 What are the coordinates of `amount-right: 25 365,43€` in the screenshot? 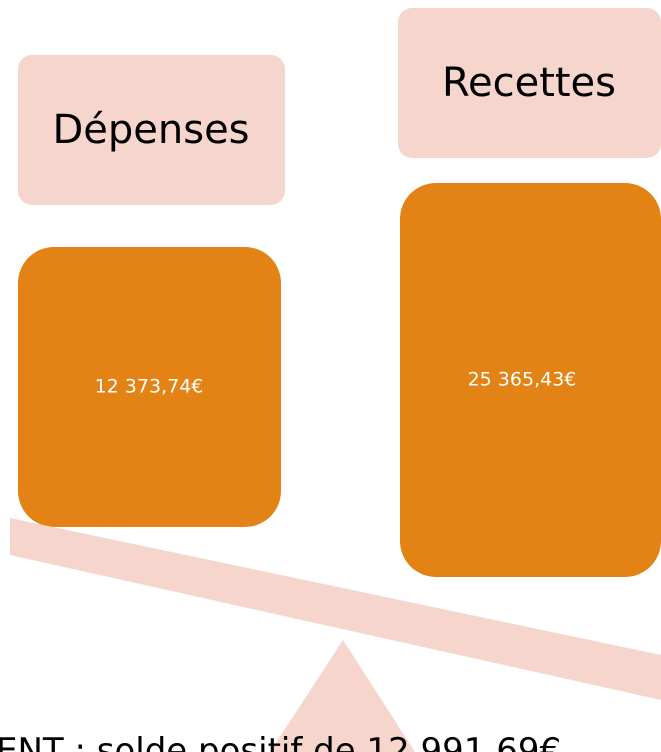 It's located at (522, 380).